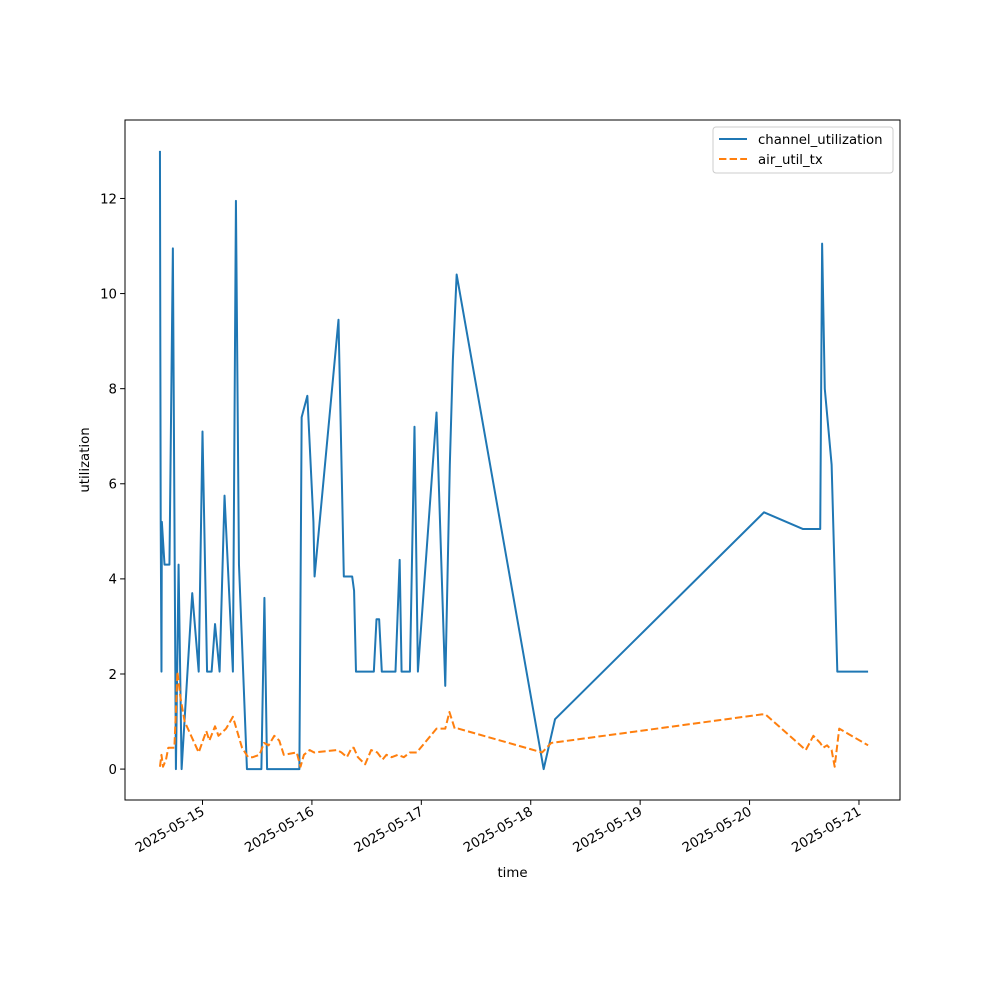 This screenshot has width=1000, height=1000. What do you see at coordinates (85, 459) in the screenshot?
I see `y-axis-label: utilization` at bounding box center [85, 459].